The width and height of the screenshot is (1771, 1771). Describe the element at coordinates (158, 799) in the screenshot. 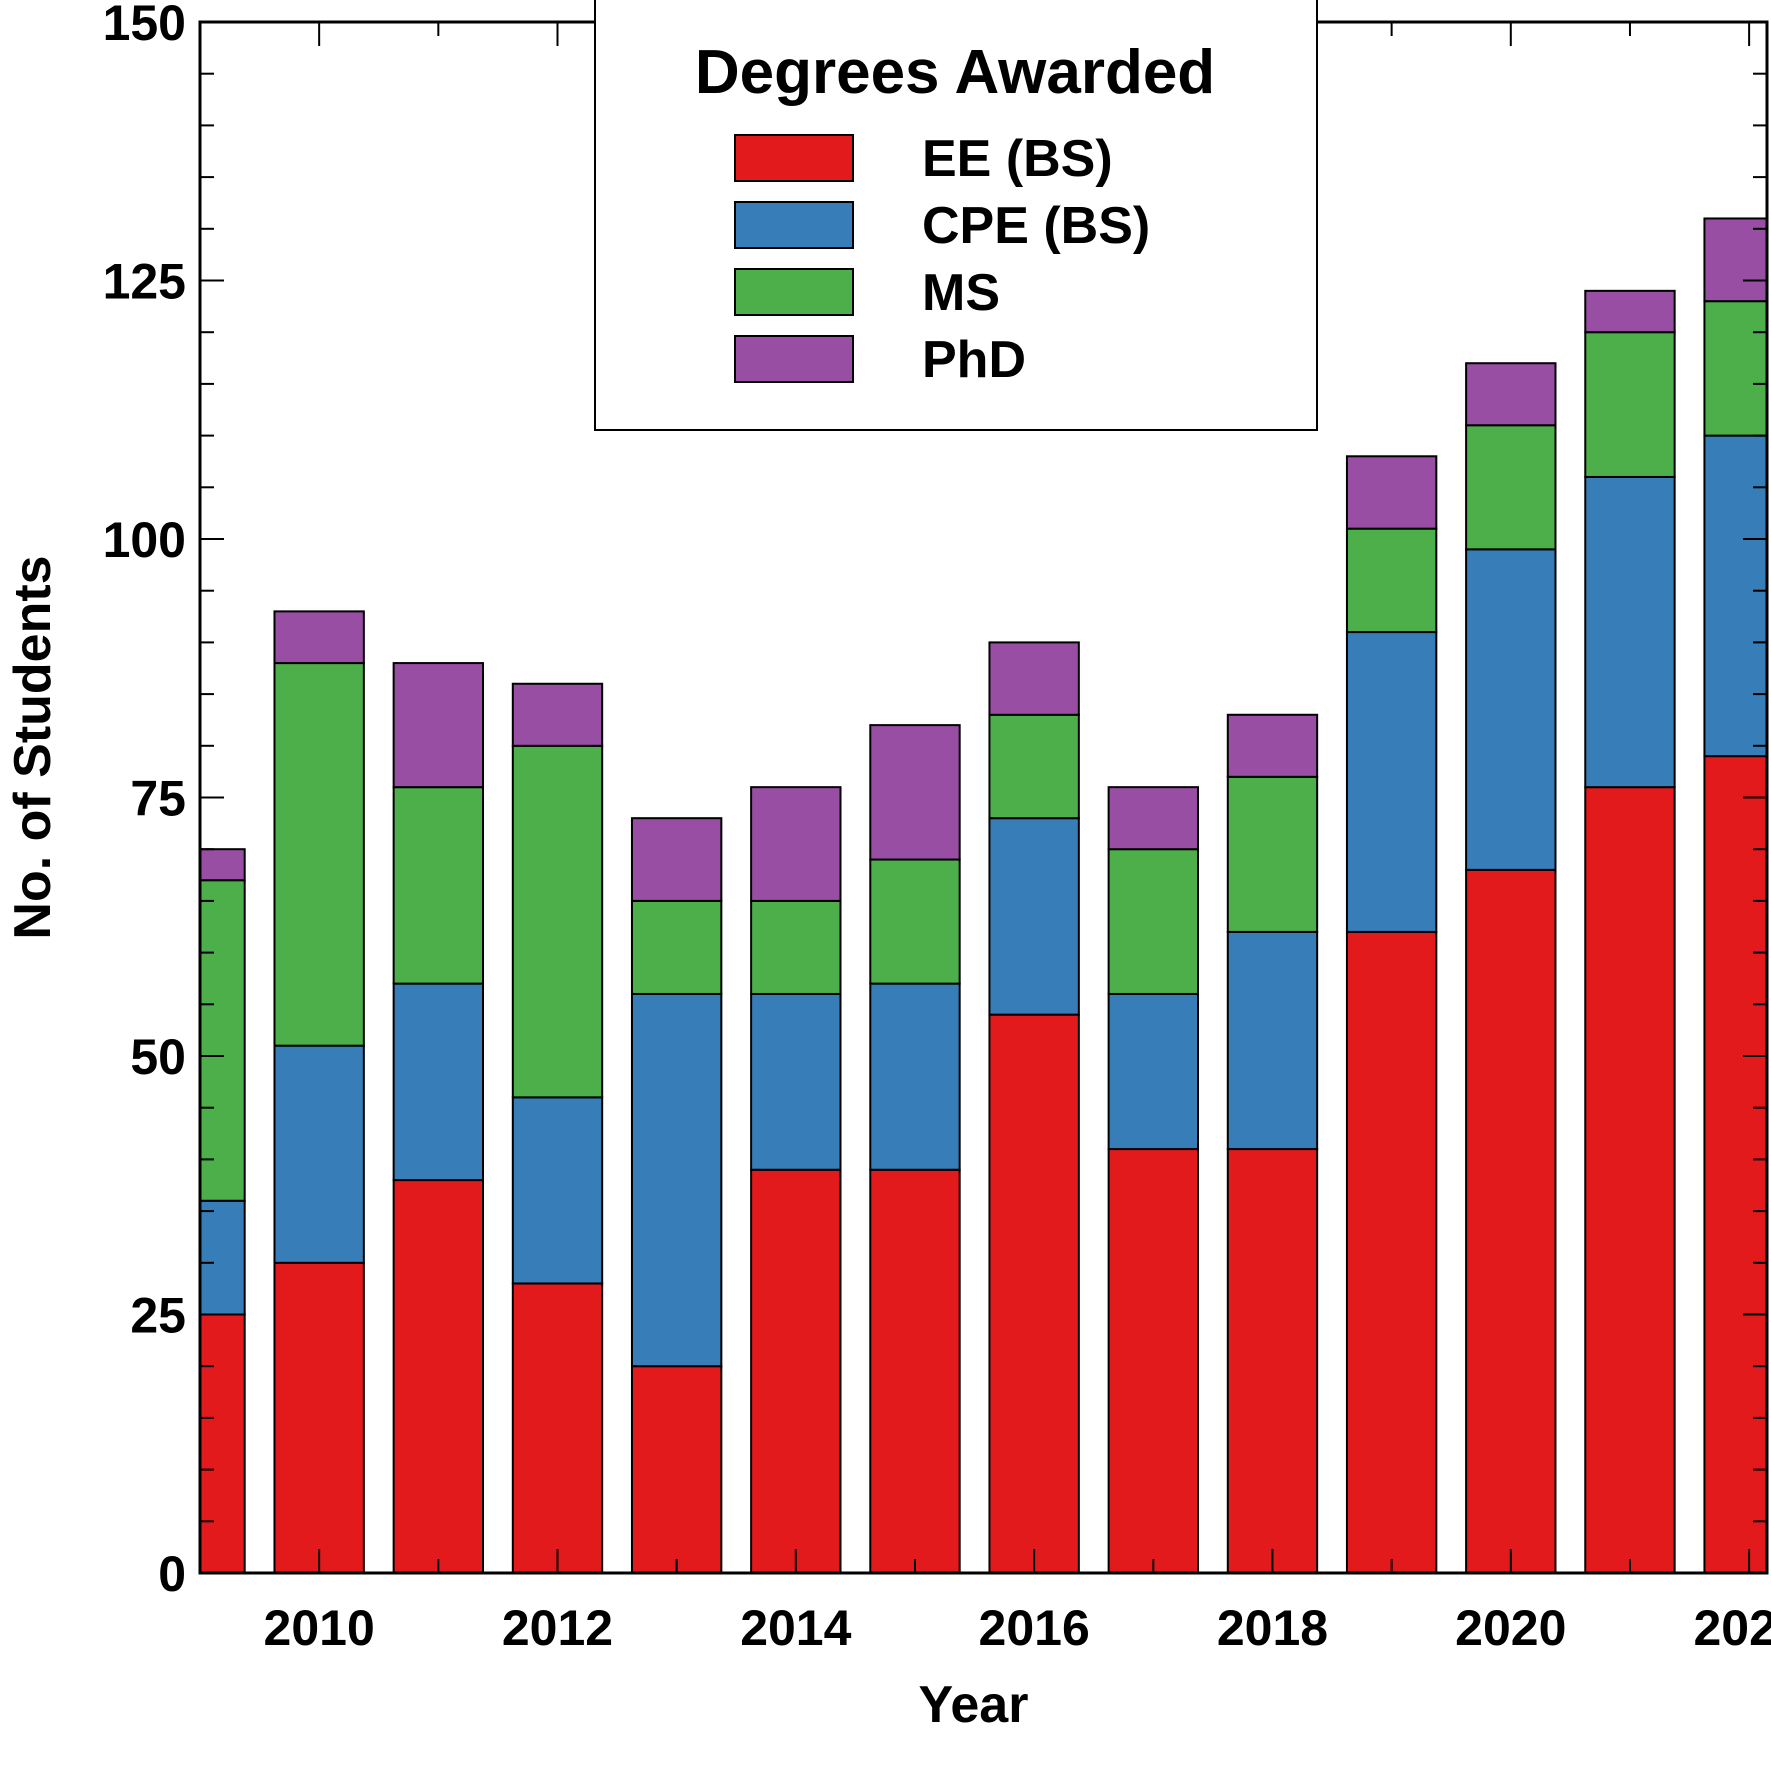

I see `y-tick-label: 75` at that location.